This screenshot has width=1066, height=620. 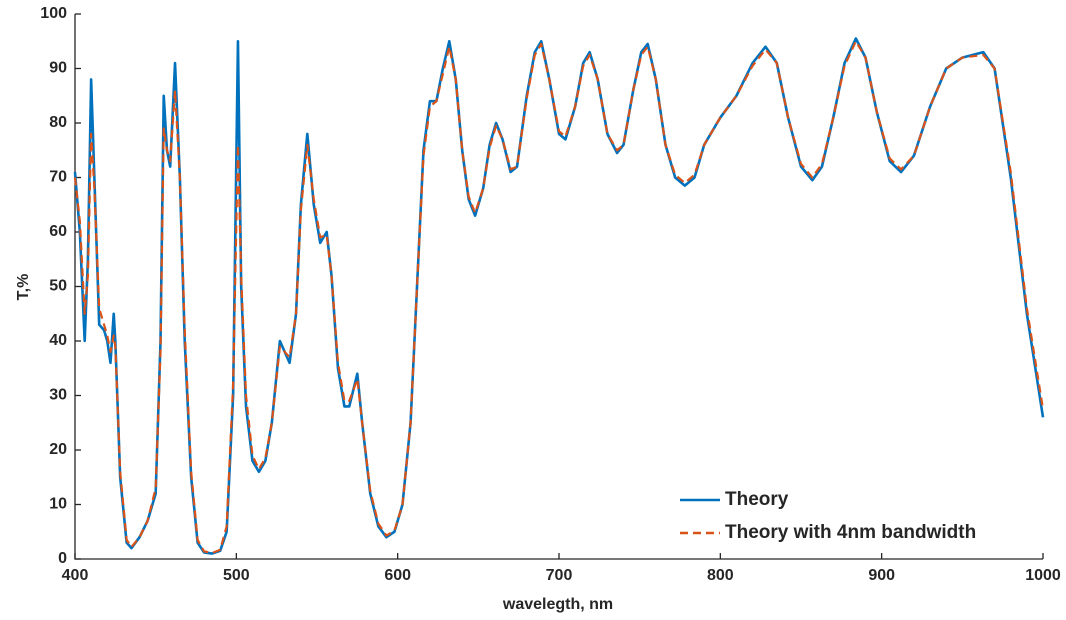 I want to click on y-tick-label: 10, so click(x=58, y=504).